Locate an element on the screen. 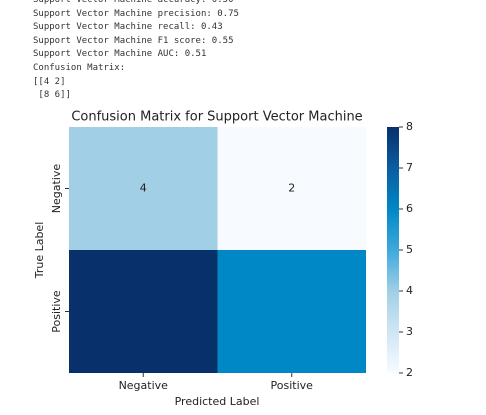 The height and width of the screenshot is (415, 486). output-line: Confusion Matrix: is located at coordinates (79, 67).